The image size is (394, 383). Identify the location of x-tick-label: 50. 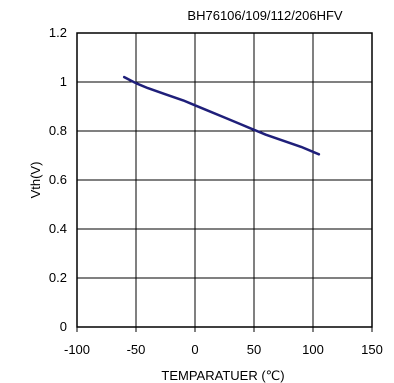
(254, 349).